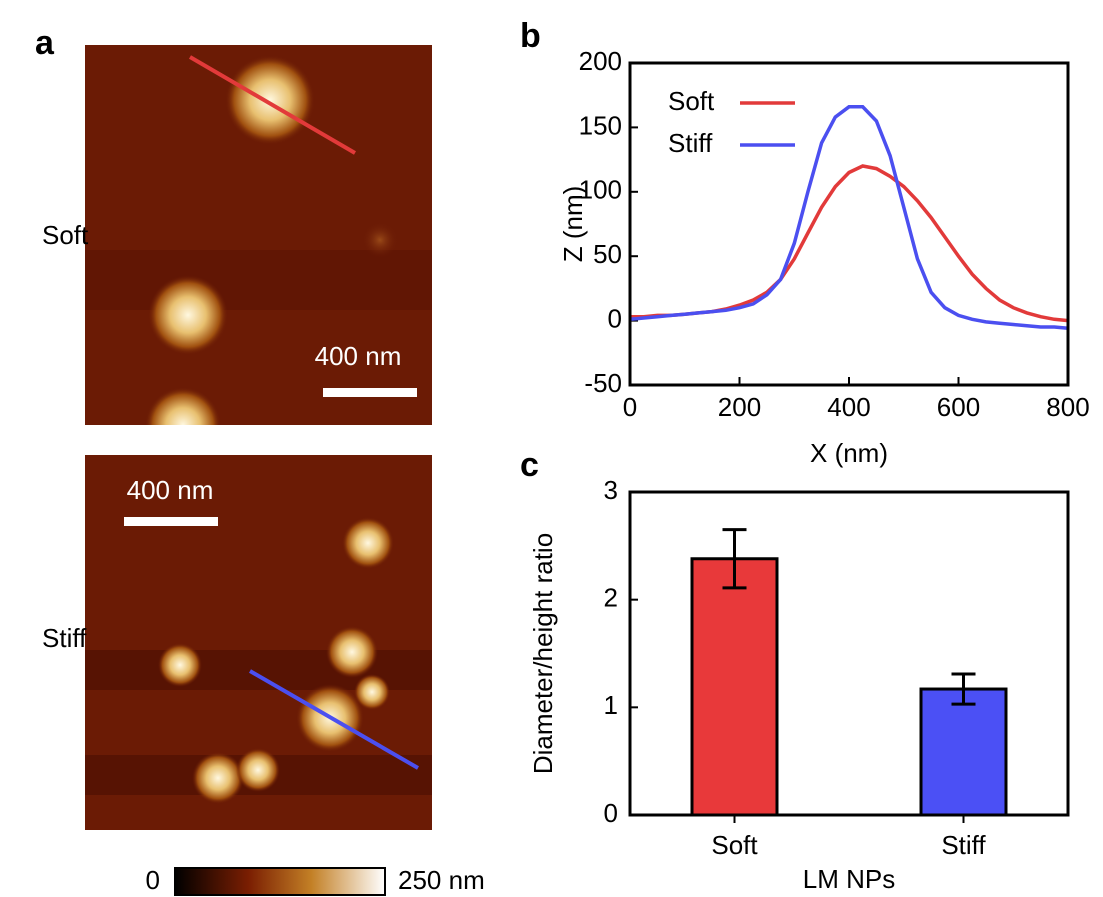 The width and height of the screenshot is (1103, 897). Describe the element at coordinates (963, 845) in the screenshot. I see `x-tick-label: Stiff` at that location.